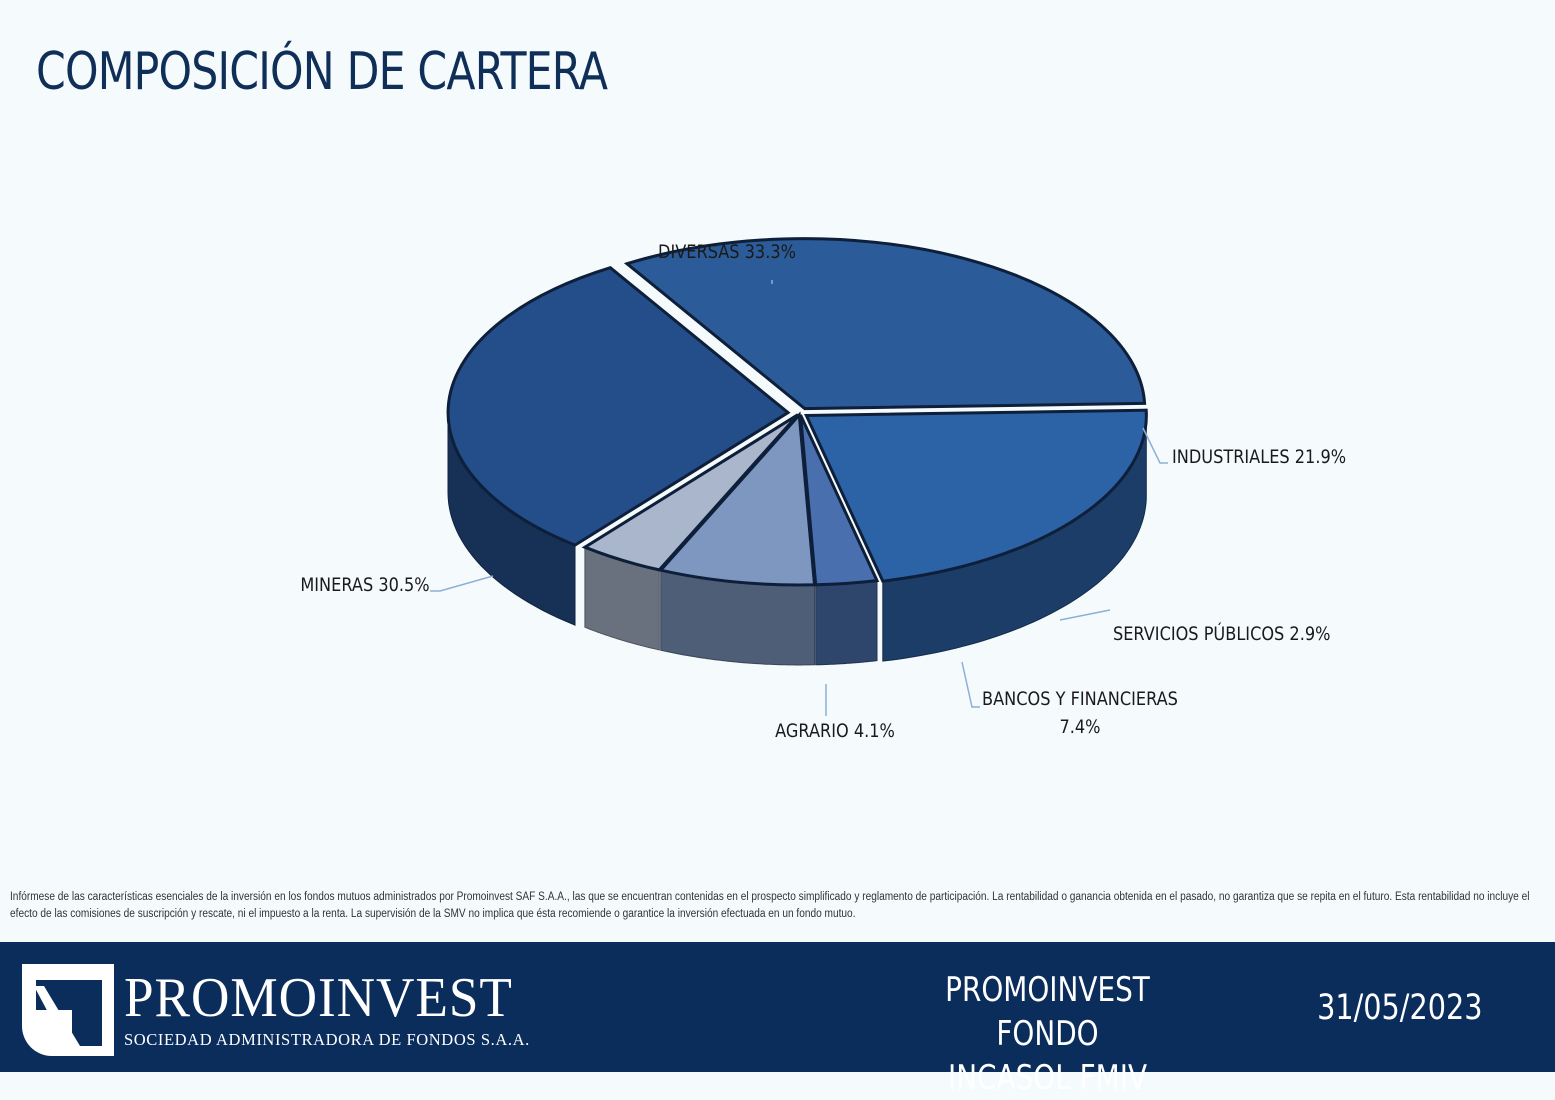 This screenshot has height=1100, width=1555. What do you see at coordinates (1259, 458) in the screenshot?
I see `slice-label-1: INDUSTRIALES 21.9%` at bounding box center [1259, 458].